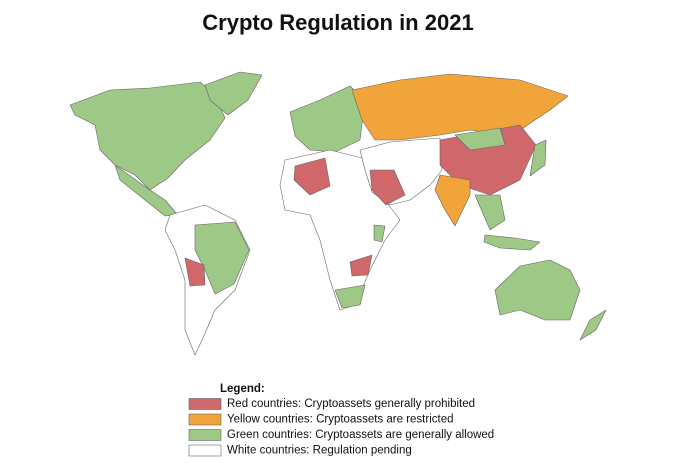 Image resolution: width=700 pixels, height=463 pixels. I want to click on region-mongolia, so click(480, 139).